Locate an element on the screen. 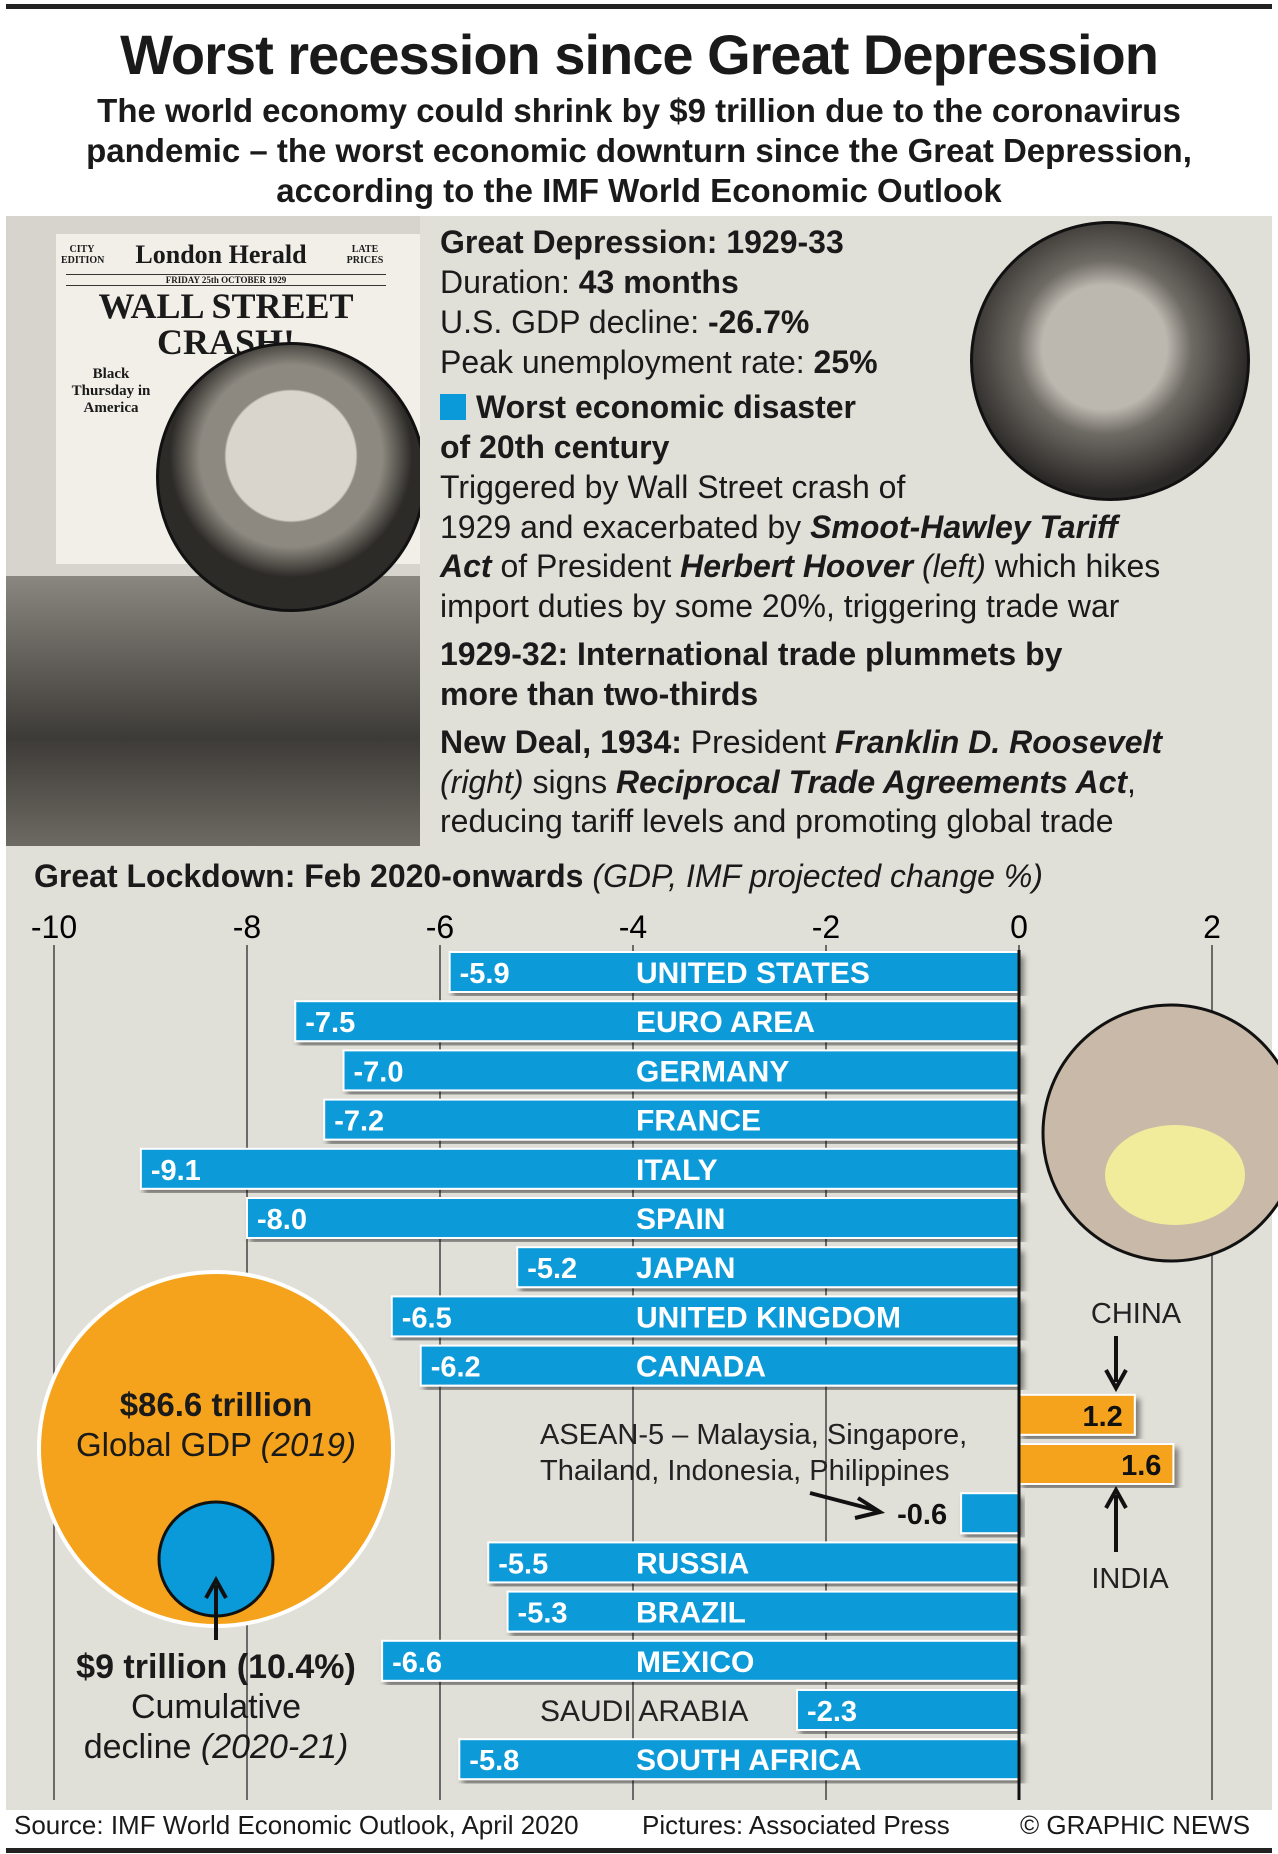  text: 1929 and exacerbated by is located at coordinates (625, 527).